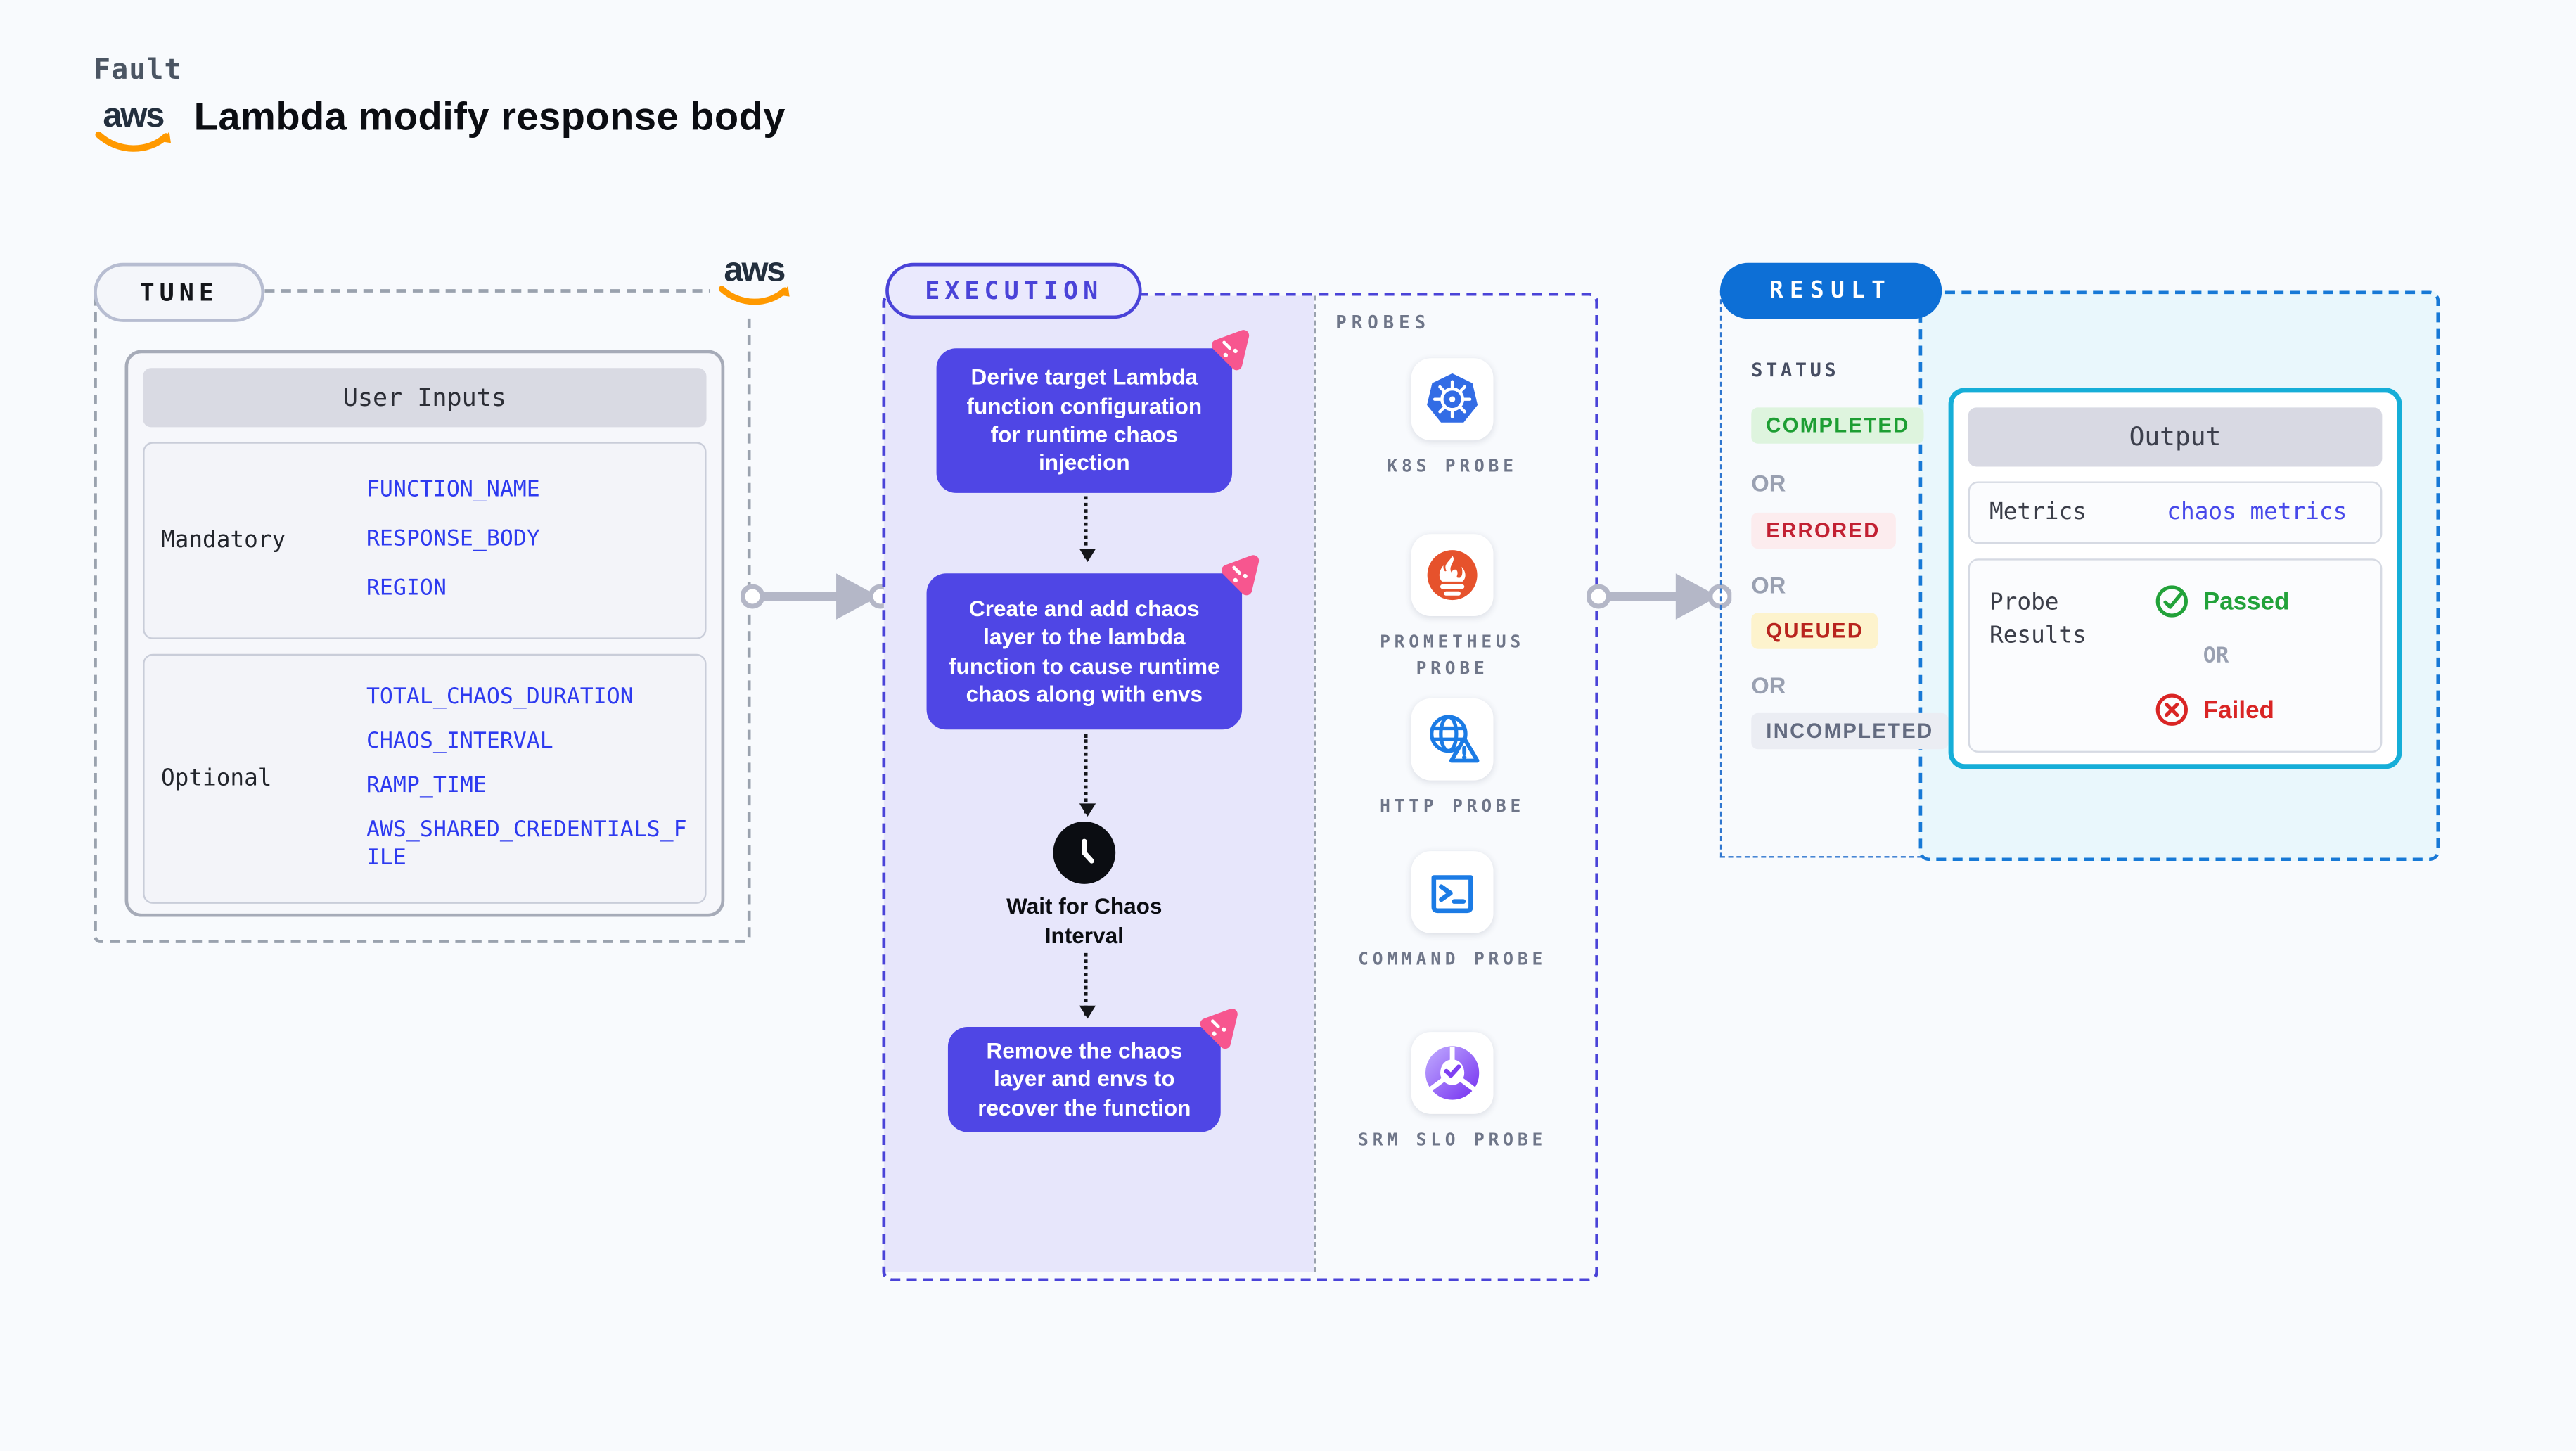 The width and height of the screenshot is (2576, 1451). I want to click on probe-command: COMMAND PROBE, so click(1453, 912).